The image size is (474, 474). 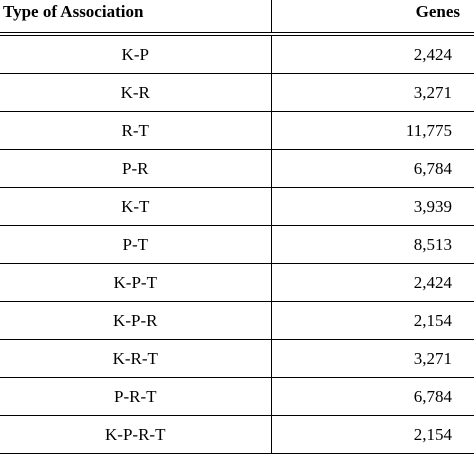 I want to click on genes-count-cell: 11,775, so click(x=372, y=130).